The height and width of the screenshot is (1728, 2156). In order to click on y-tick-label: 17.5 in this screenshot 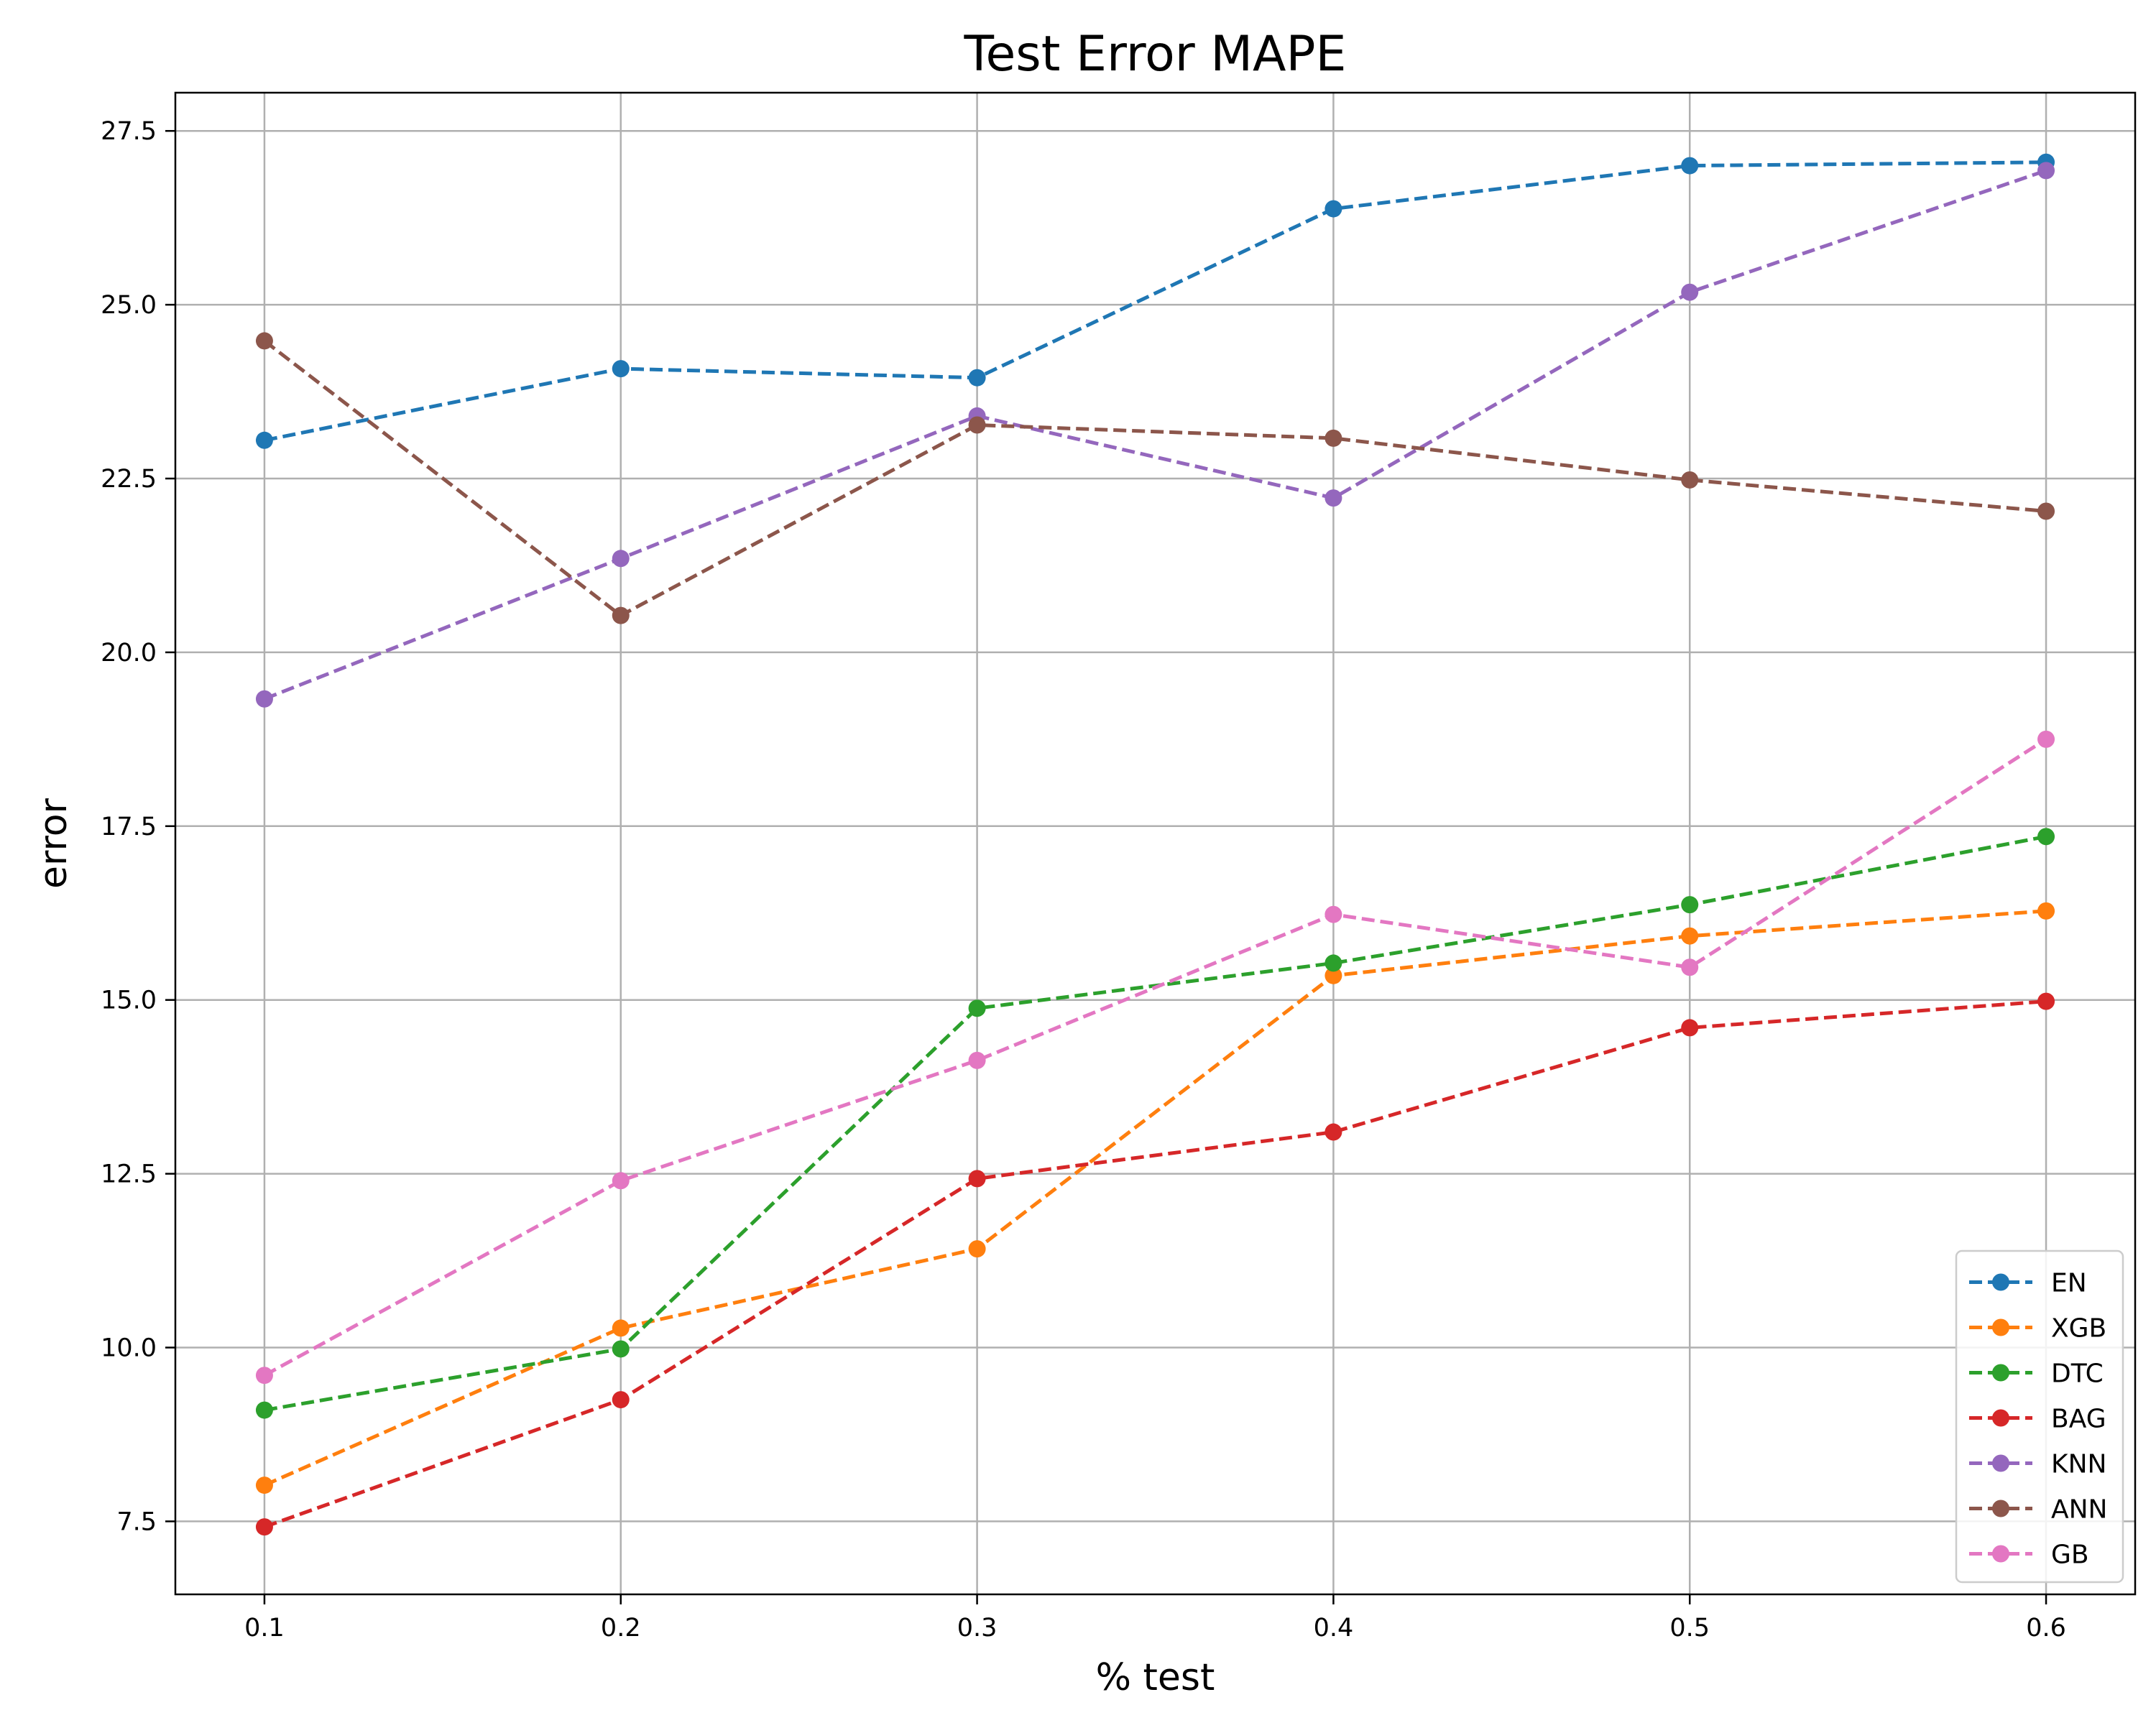, I will do `click(129, 827)`.